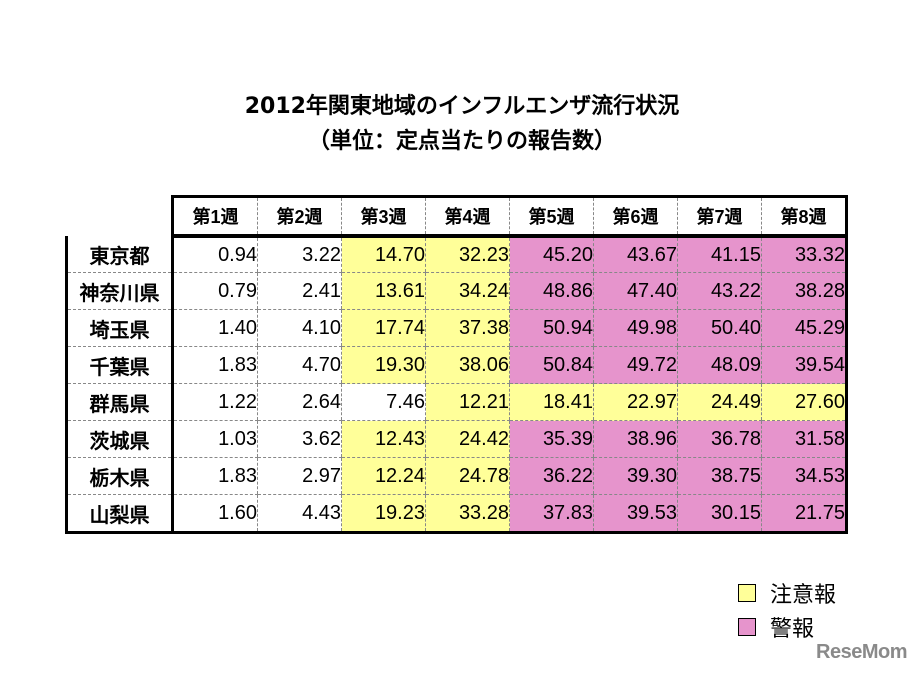 This screenshot has height=673, width=924. Describe the element at coordinates (804, 439) in the screenshot. I see `value-cell: 31.58` at that location.